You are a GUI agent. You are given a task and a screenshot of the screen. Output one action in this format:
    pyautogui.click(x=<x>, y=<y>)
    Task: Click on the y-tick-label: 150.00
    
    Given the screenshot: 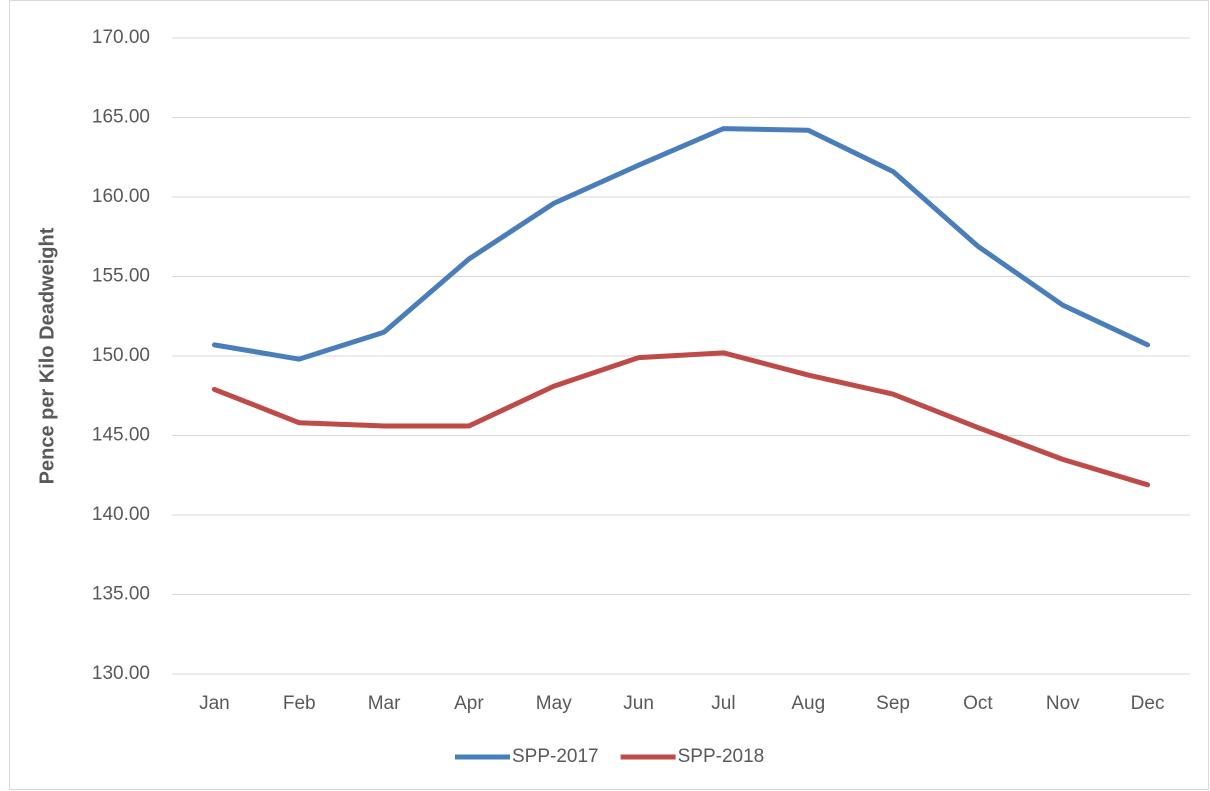 What is the action you would take?
    pyautogui.click(x=121, y=355)
    